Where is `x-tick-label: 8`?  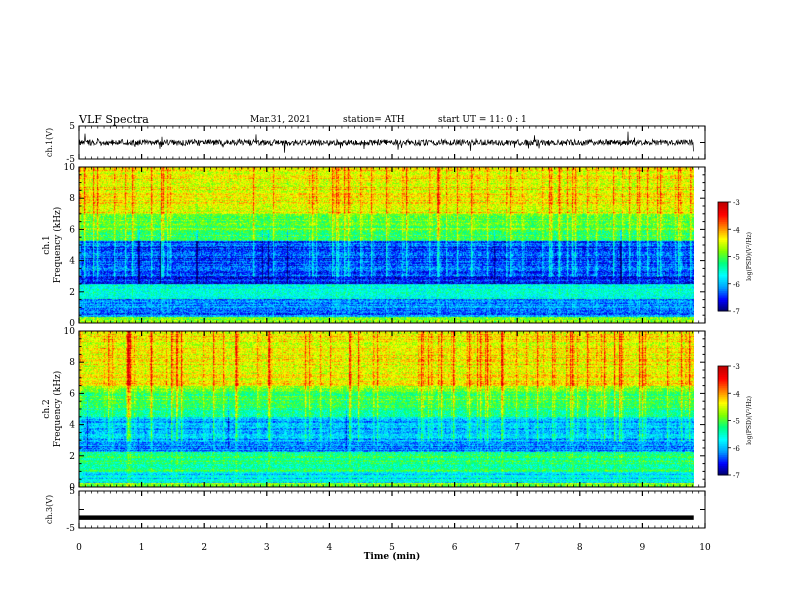 x-tick-label: 8 is located at coordinates (580, 548).